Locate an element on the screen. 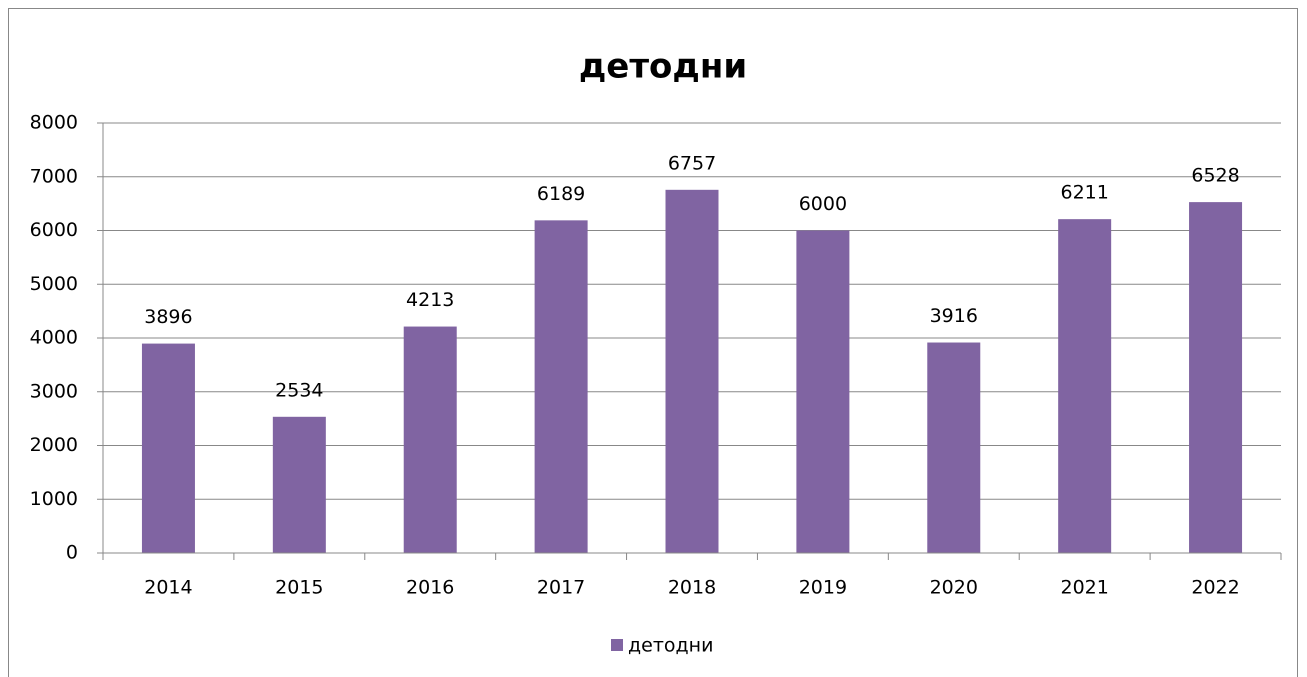  data-label: 2534 is located at coordinates (299, 390).